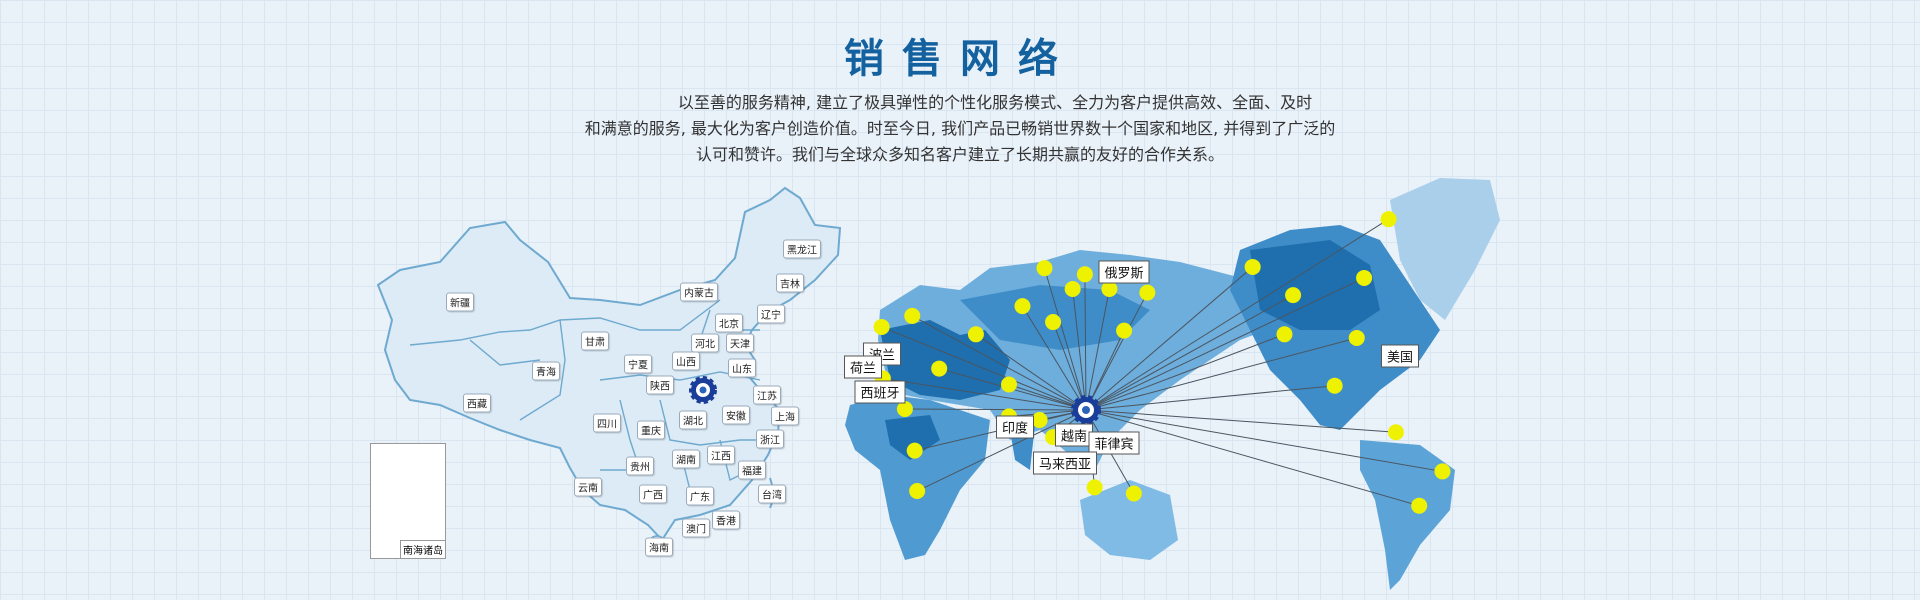  What do you see at coordinates (640, 466) in the screenshot?
I see `province-label: 贵州` at bounding box center [640, 466].